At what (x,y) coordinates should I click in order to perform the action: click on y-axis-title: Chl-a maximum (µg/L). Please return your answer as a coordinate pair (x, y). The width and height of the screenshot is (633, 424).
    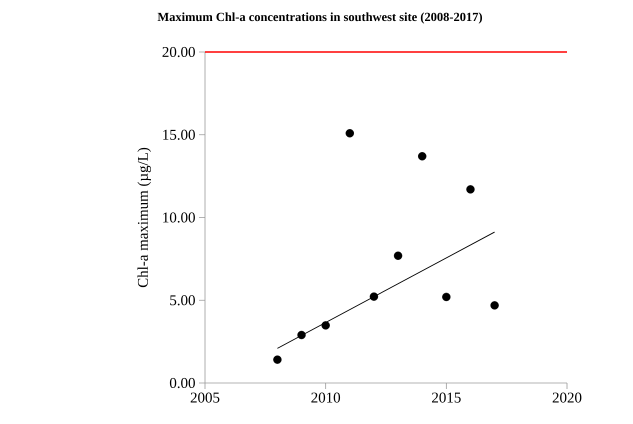
    Looking at the image, I should click on (144, 218).